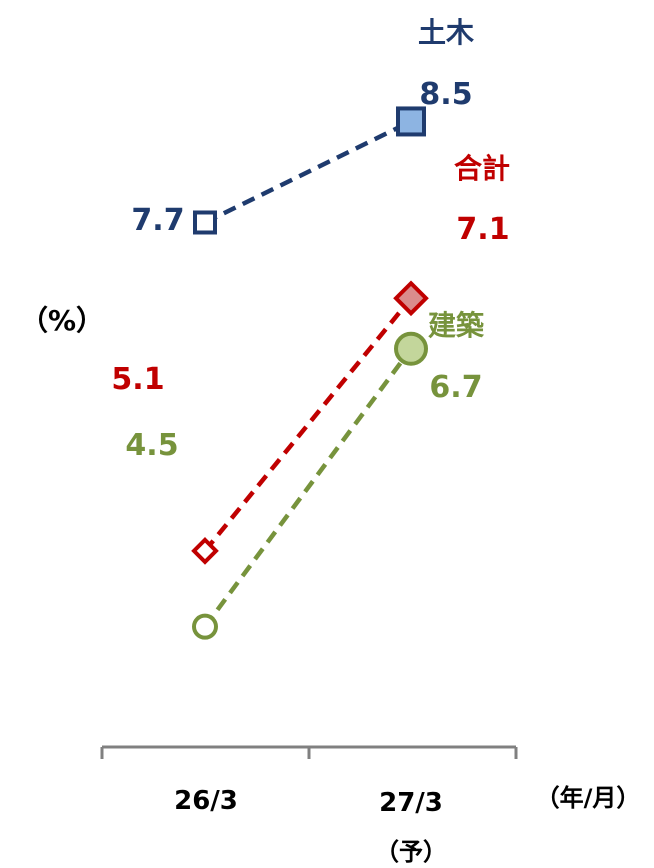 Image resolution: width=654 pixels, height=868 pixels. Describe the element at coordinates (588, 798) in the screenshot. I see `x-axis-unit-label: （年/月）` at that location.